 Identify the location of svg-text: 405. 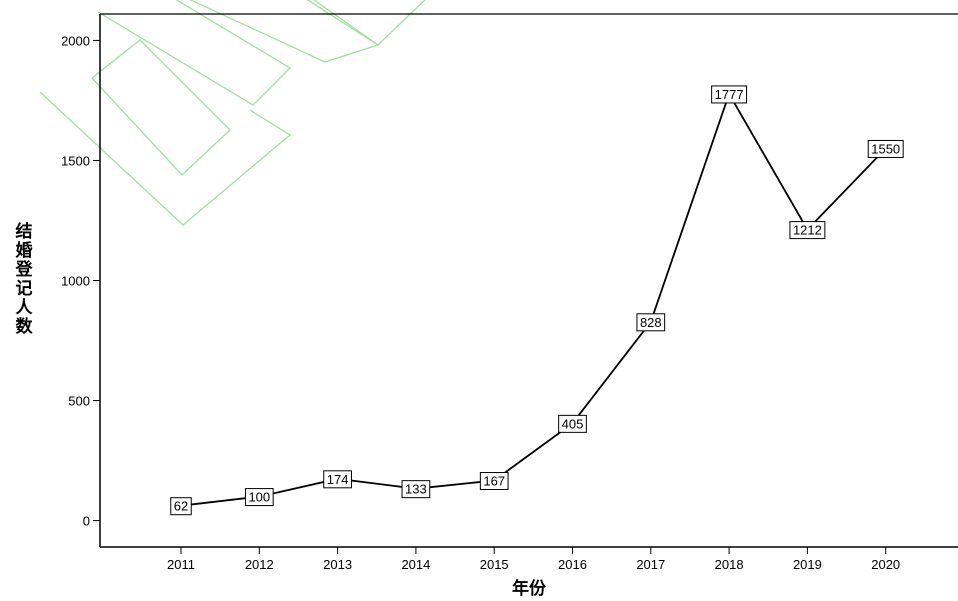
(573, 423).